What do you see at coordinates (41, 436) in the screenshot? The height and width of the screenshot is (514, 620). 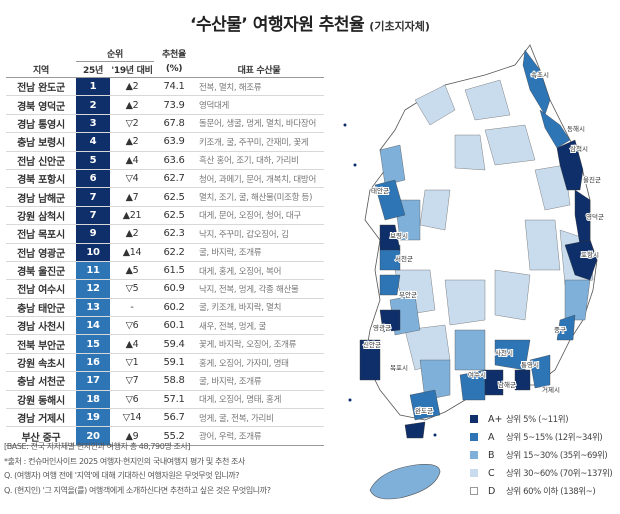 I see `region-cell: 부산 중구` at bounding box center [41, 436].